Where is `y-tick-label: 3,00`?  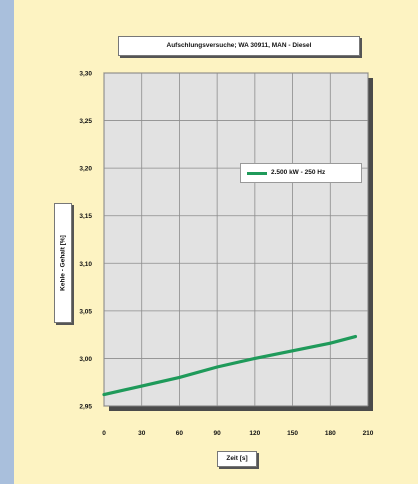 y-tick-label: 3,00 is located at coordinates (85, 359).